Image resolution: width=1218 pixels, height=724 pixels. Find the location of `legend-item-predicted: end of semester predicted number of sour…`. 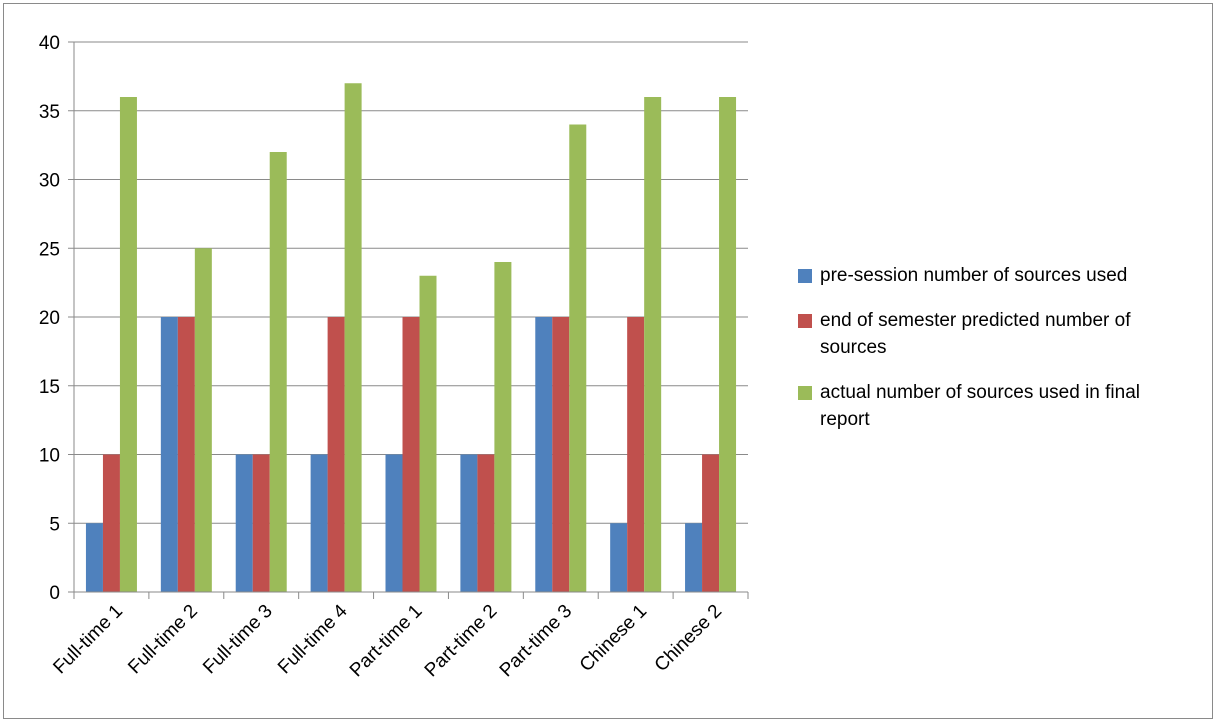

legend-item-predicted: end of semester predicted number of sour… is located at coordinates (988, 334).